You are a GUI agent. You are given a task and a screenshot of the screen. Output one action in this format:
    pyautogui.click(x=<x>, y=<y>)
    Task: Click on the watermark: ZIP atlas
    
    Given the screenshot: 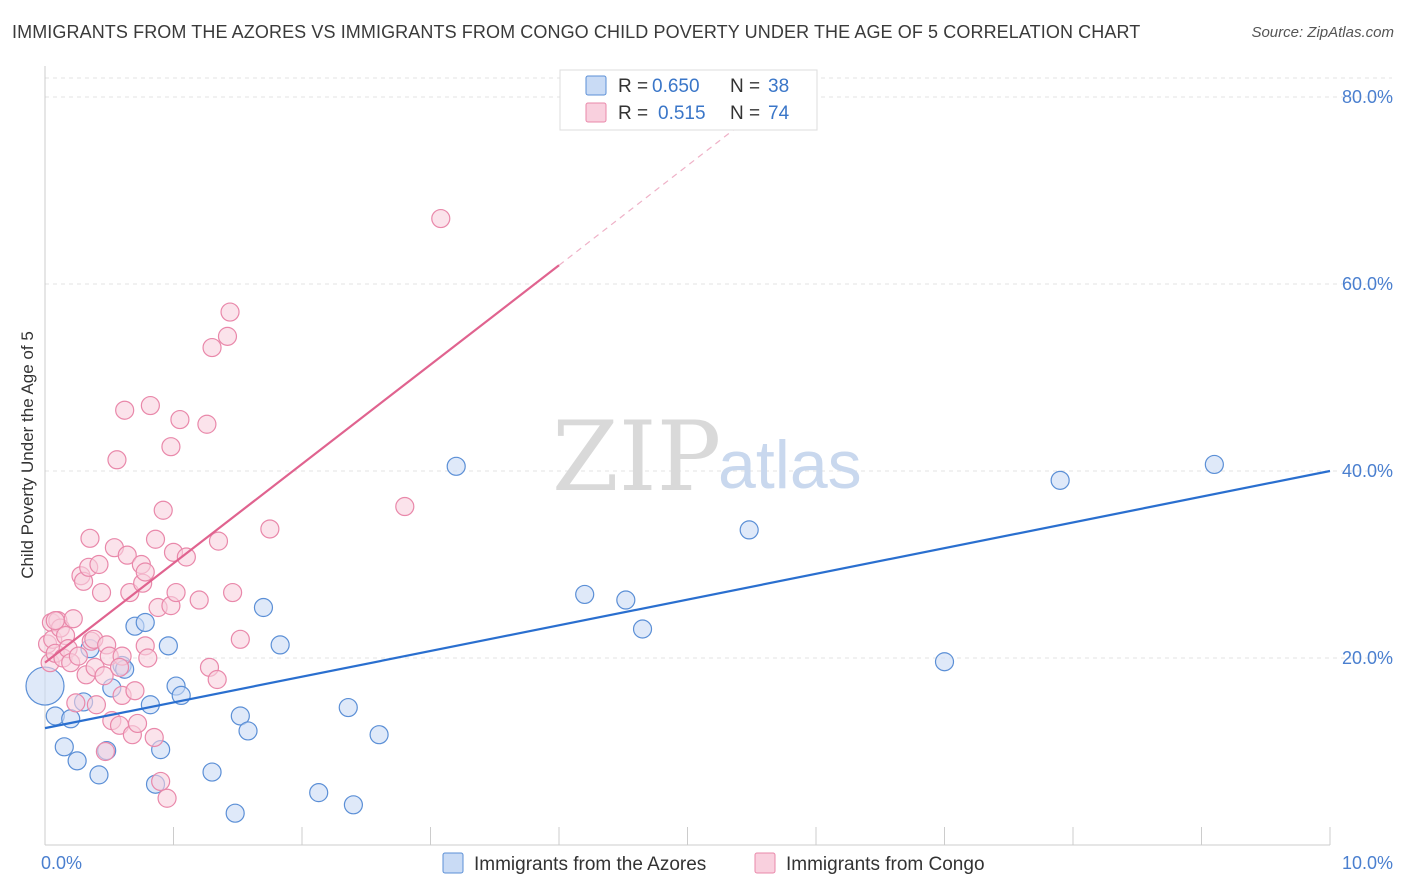 What is the action you would take?
    pyautogui.click(x=707, y=457)
    